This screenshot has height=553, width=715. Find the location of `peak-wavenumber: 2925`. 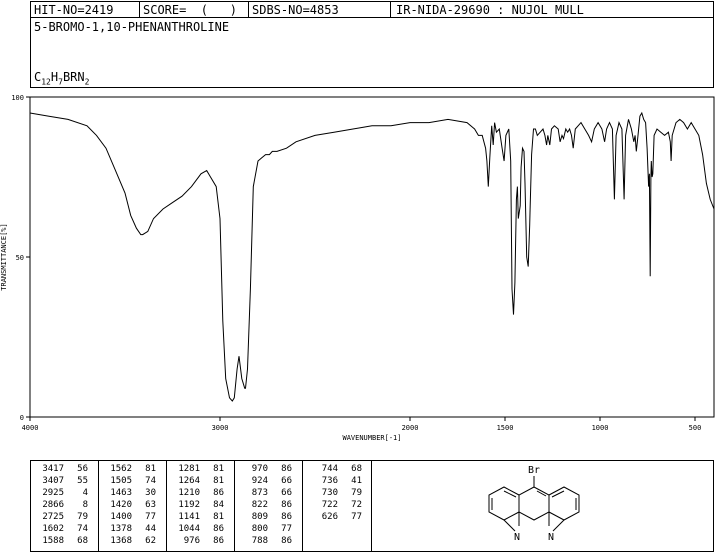

peak-wavenumber: 2925 is located at coordinates (53, 493).